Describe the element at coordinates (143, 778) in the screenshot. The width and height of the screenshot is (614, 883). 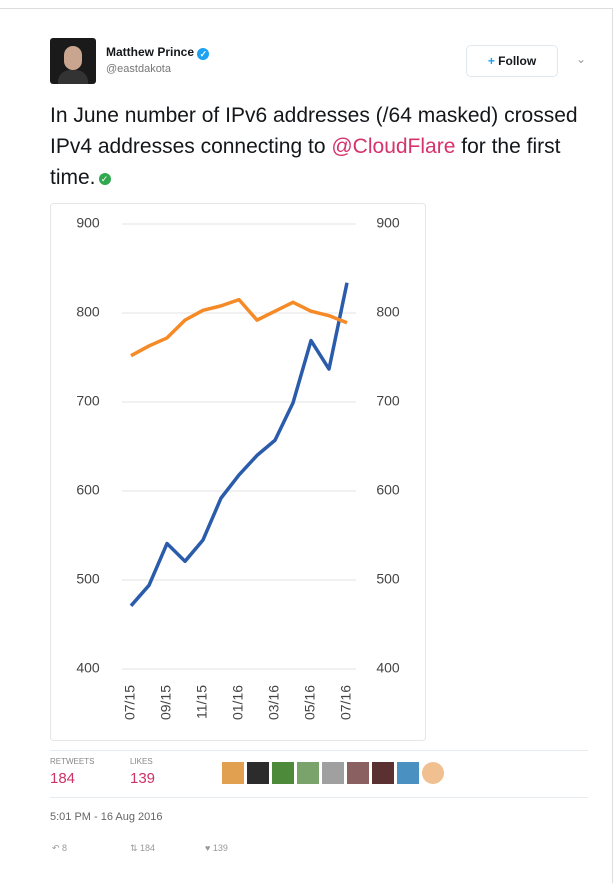
I see `likes-count: 139` at that location.